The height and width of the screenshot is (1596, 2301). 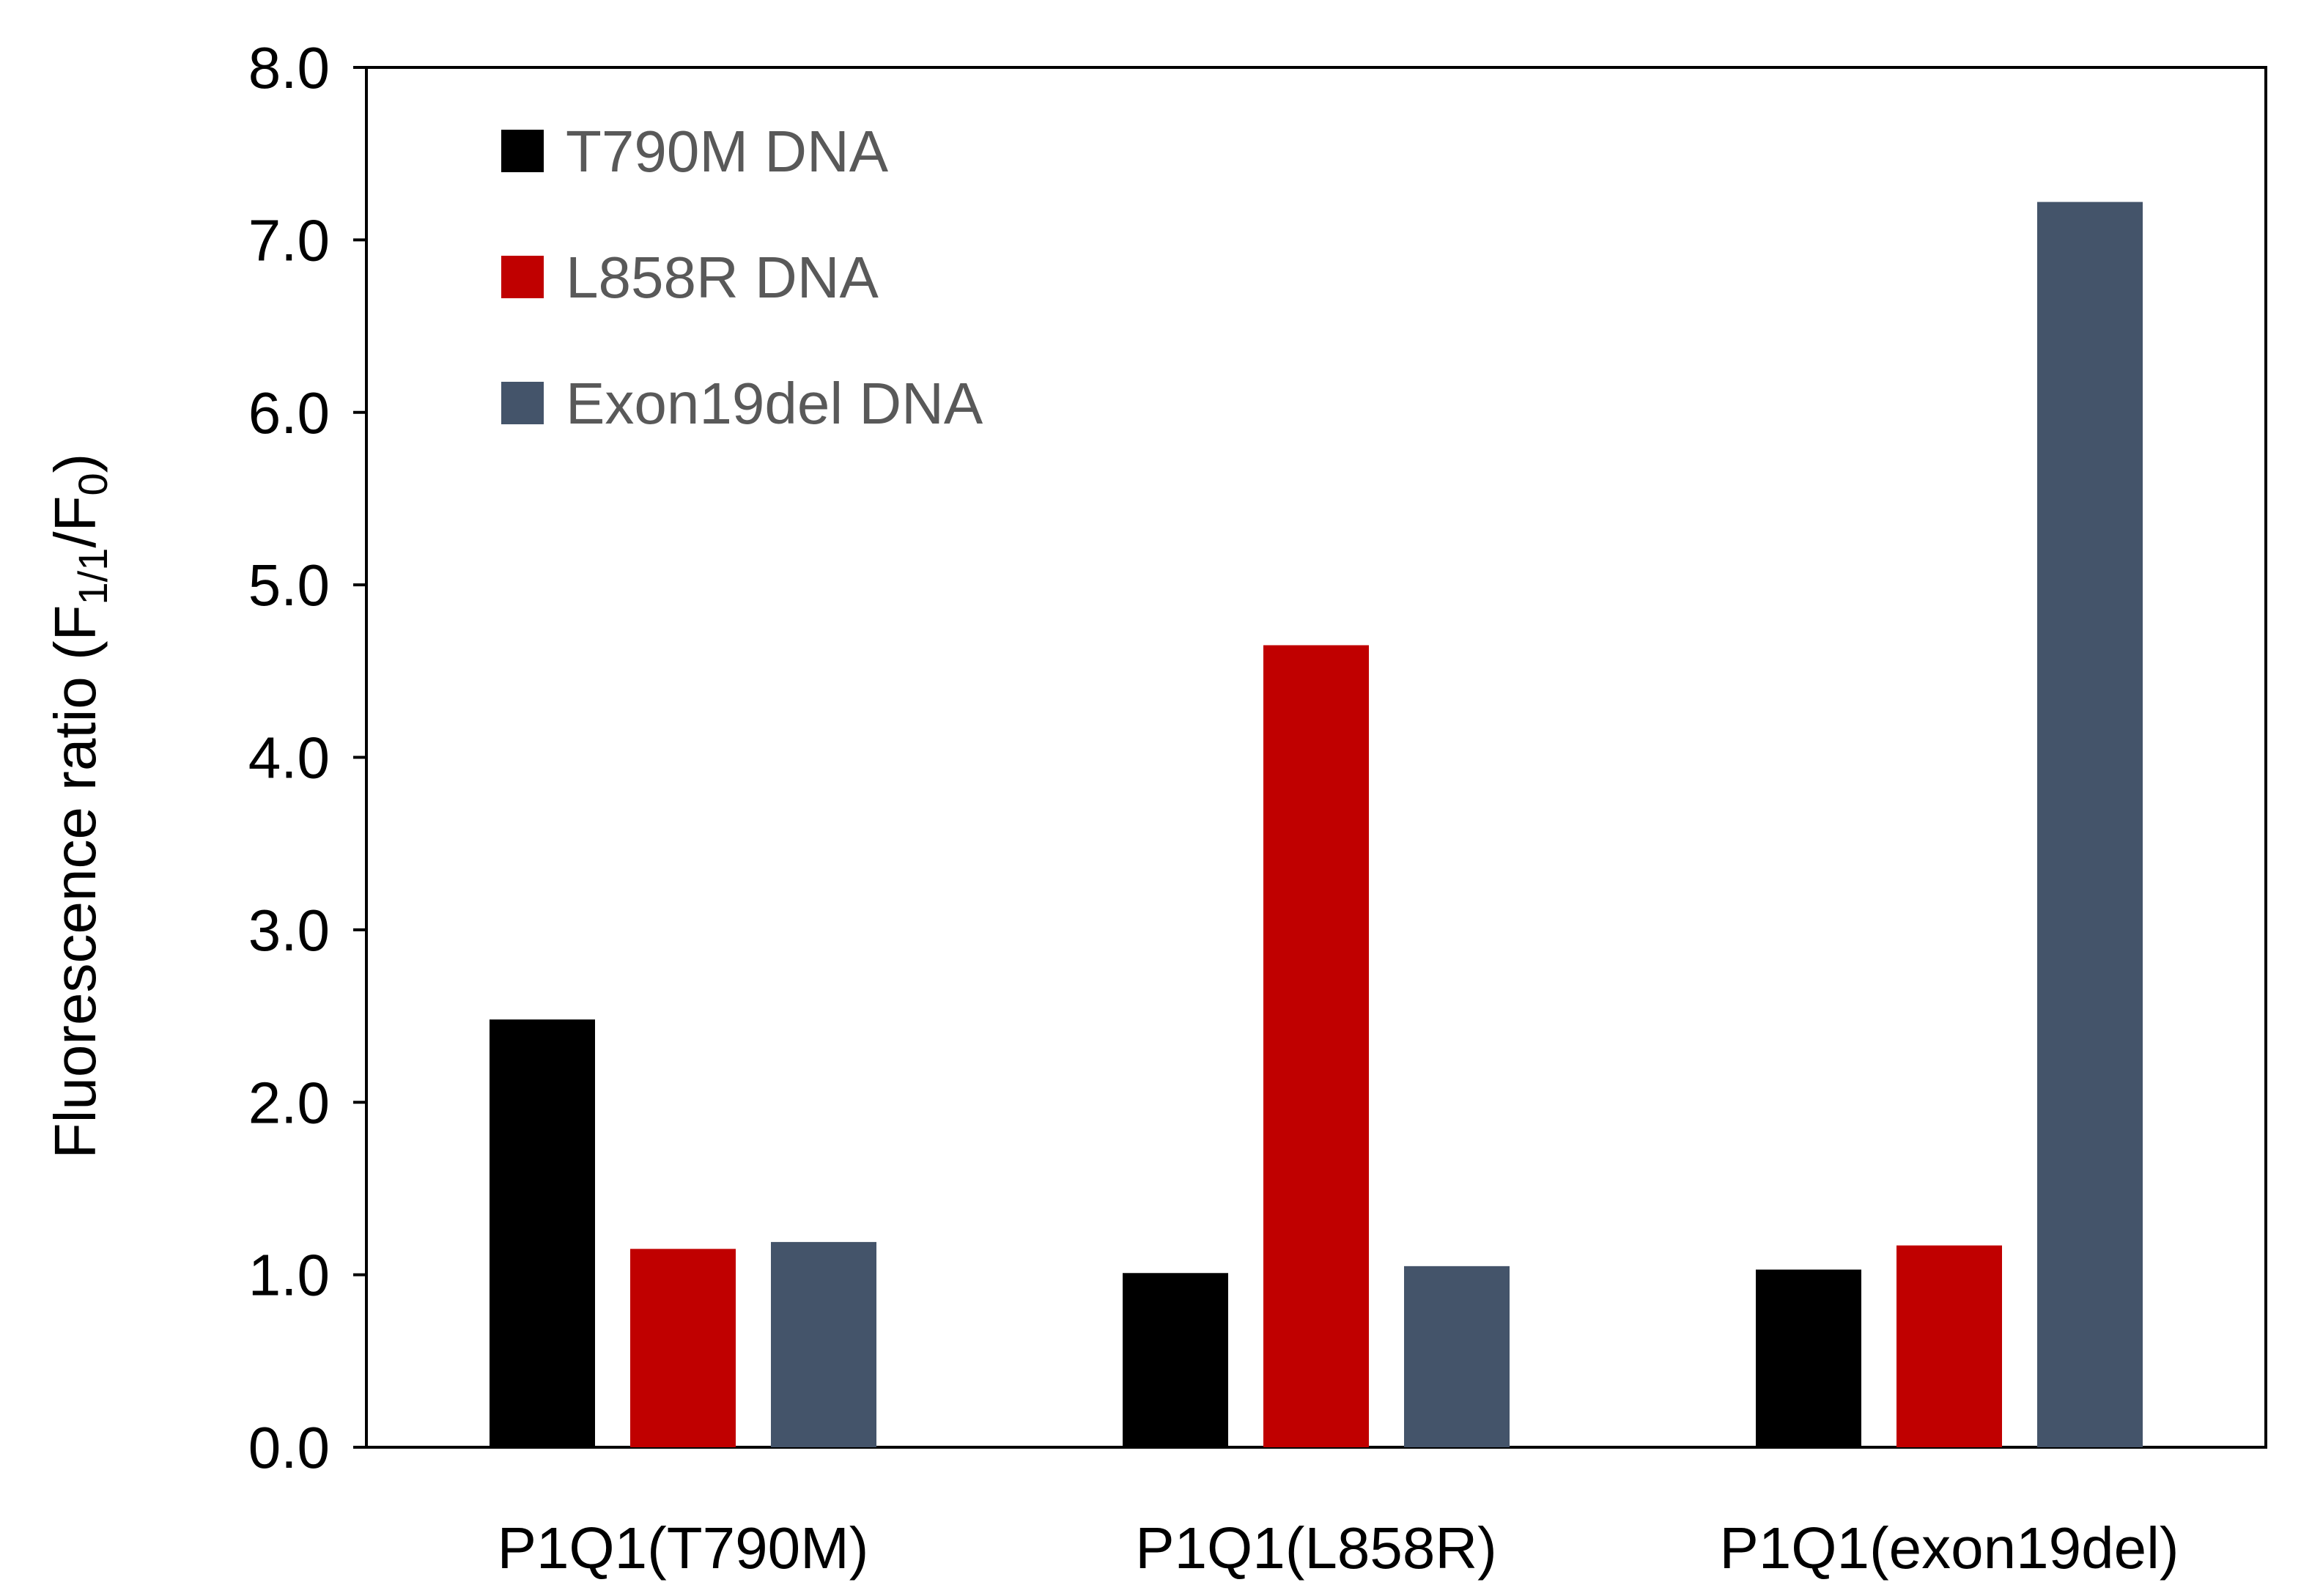 What do you see at coordinates (289, 1275) in the screenshot?
I see `y-tick-label: 1.0` at bounding box center [289, 1275].